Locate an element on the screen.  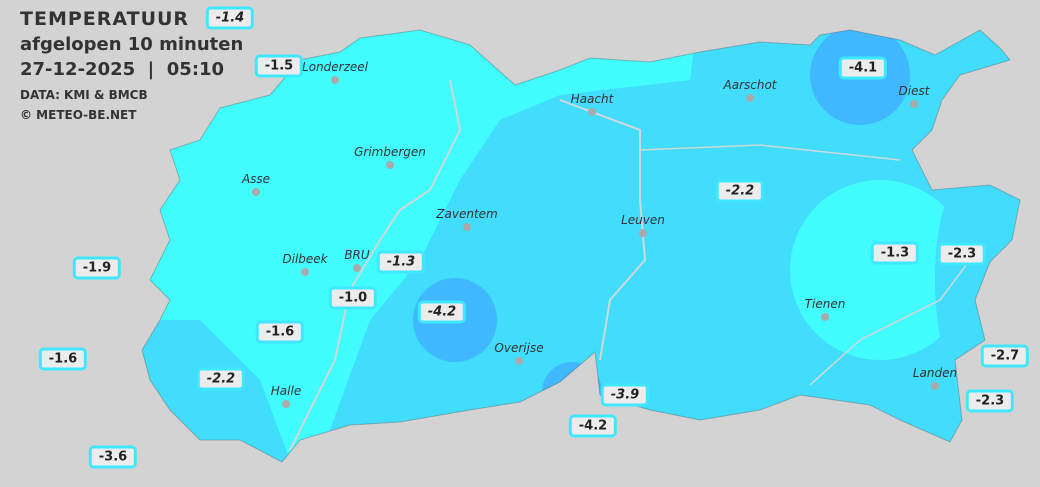
map-title: TEMPERATUUR is located at coordinates (105, 19).